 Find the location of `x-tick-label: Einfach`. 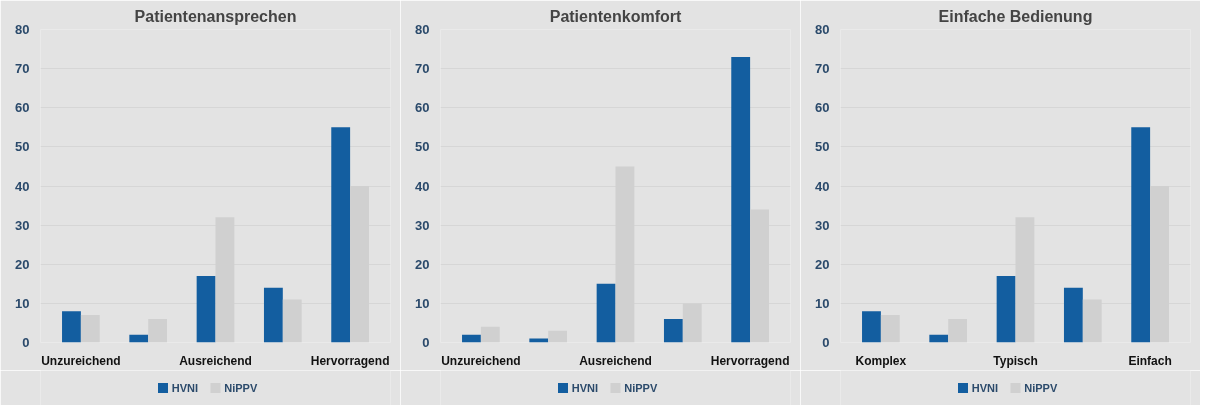

x-tick-label: Einfach is located at coordinates (1150, 360).